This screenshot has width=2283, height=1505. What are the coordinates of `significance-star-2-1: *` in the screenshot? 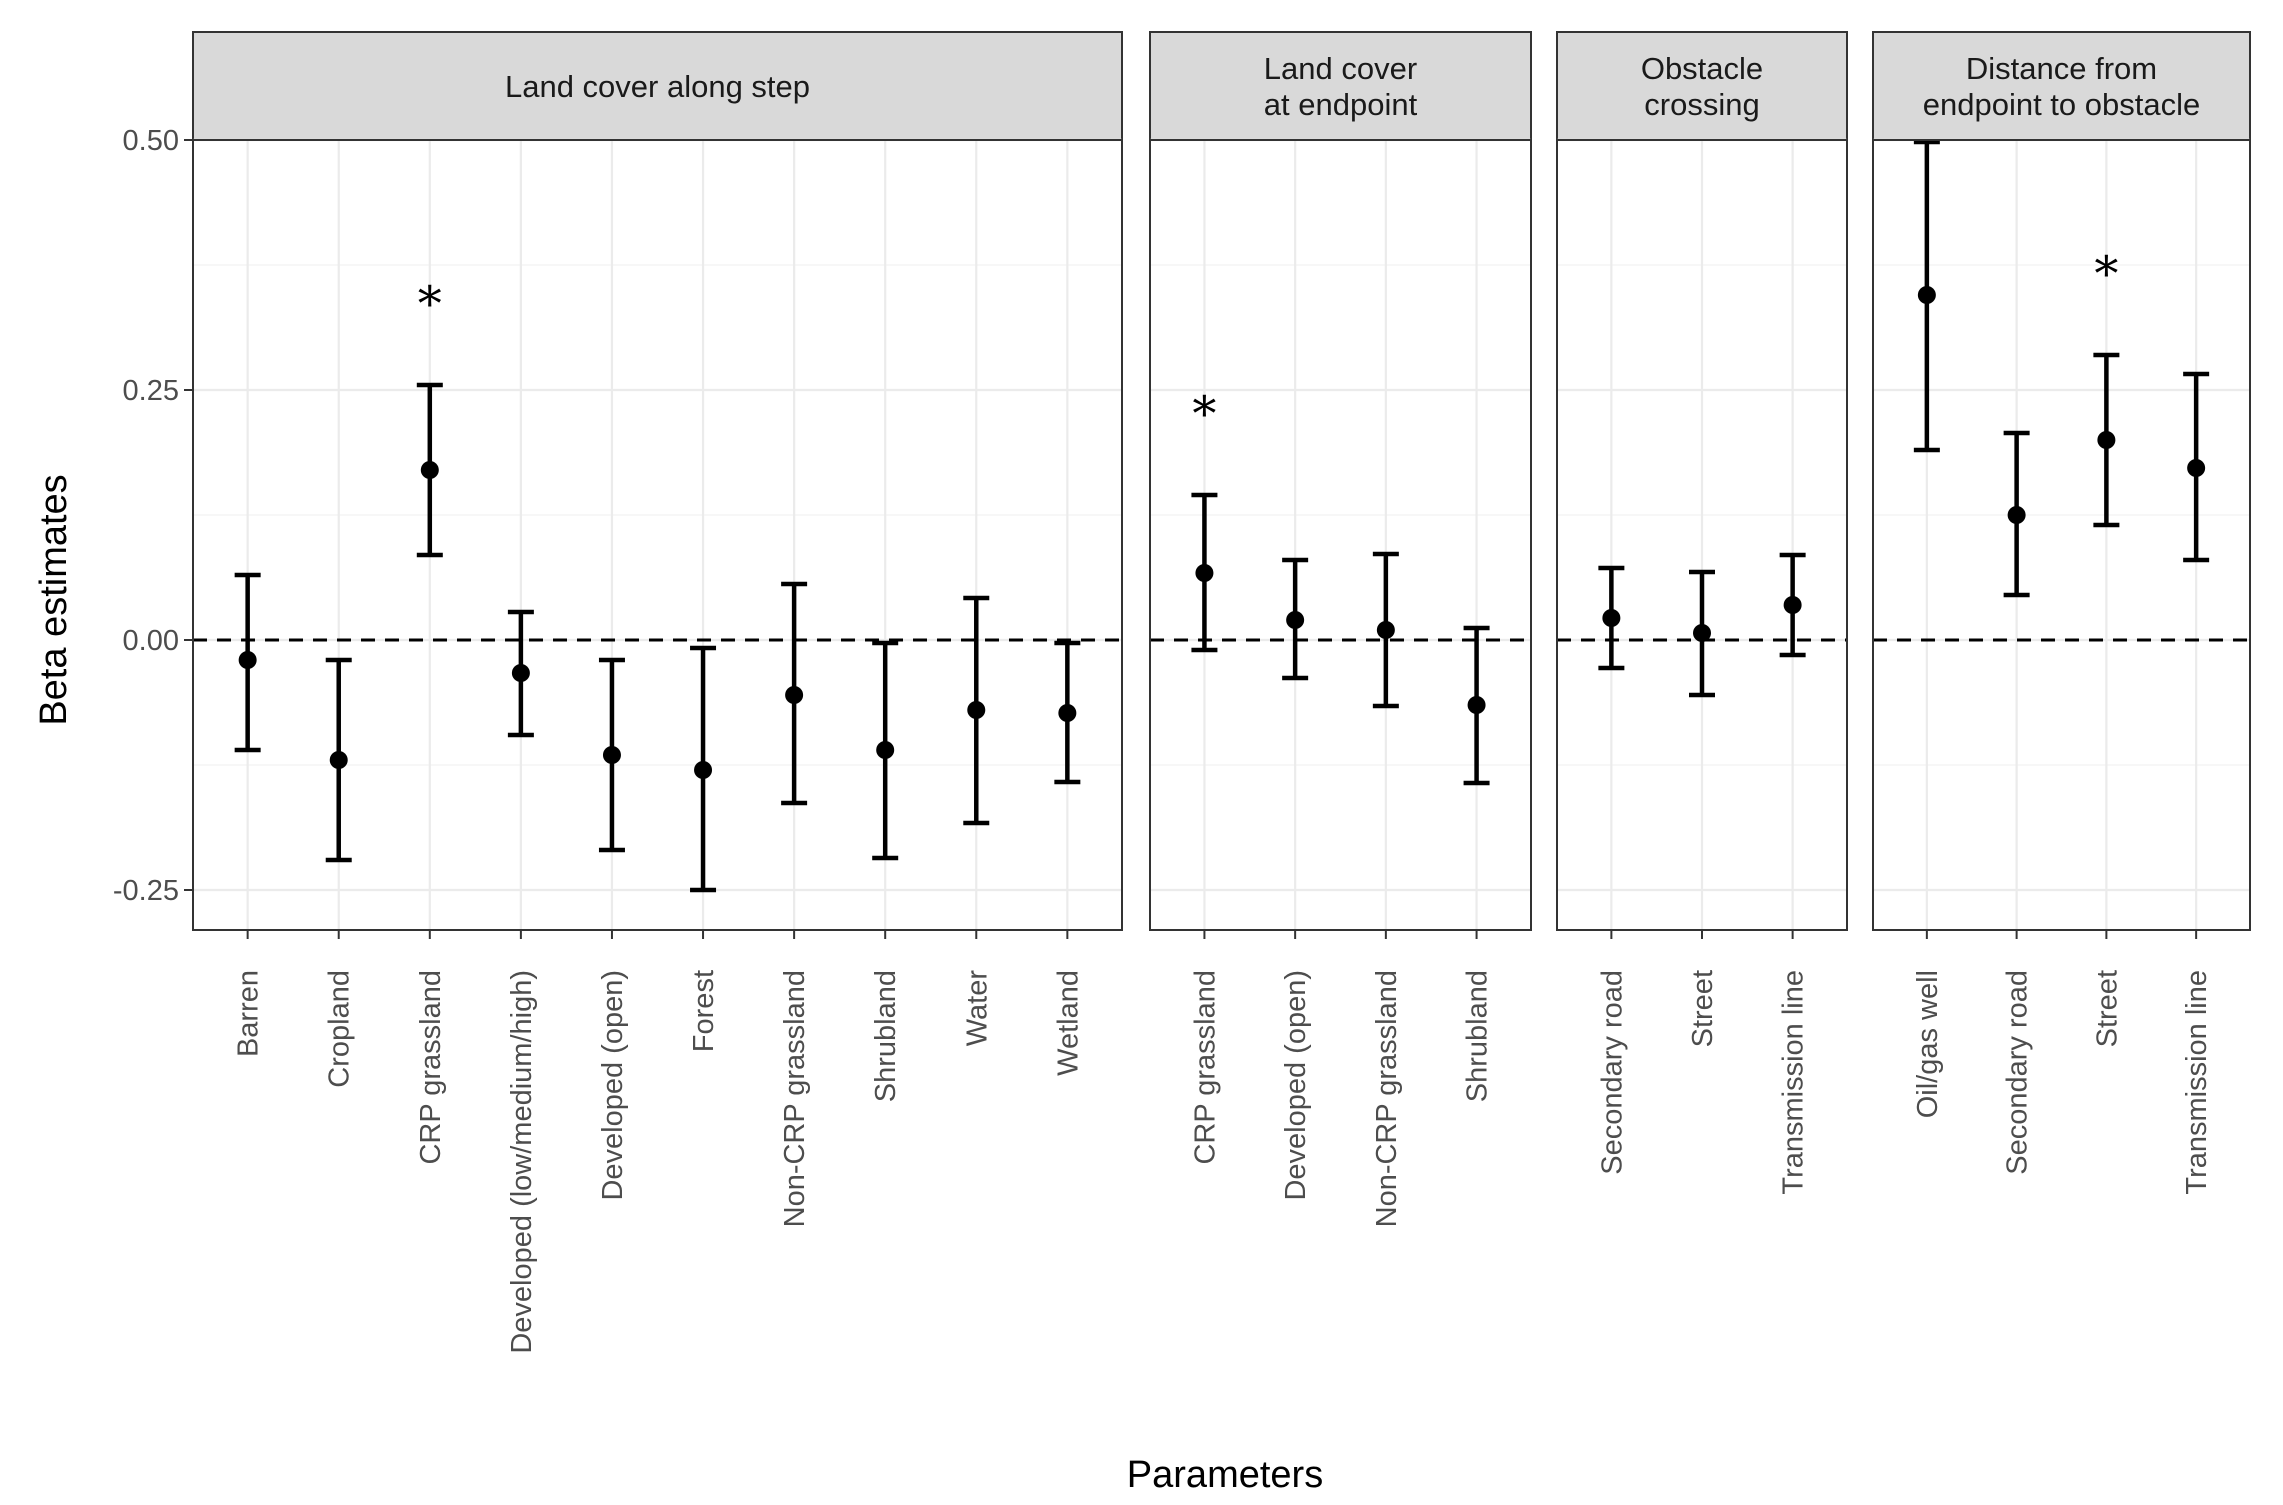 It's located at (1204, 414).